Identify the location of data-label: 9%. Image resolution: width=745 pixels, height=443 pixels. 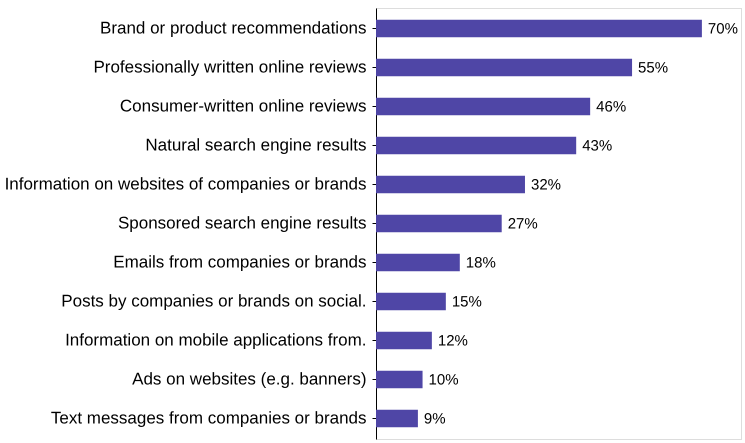
(435, 419).